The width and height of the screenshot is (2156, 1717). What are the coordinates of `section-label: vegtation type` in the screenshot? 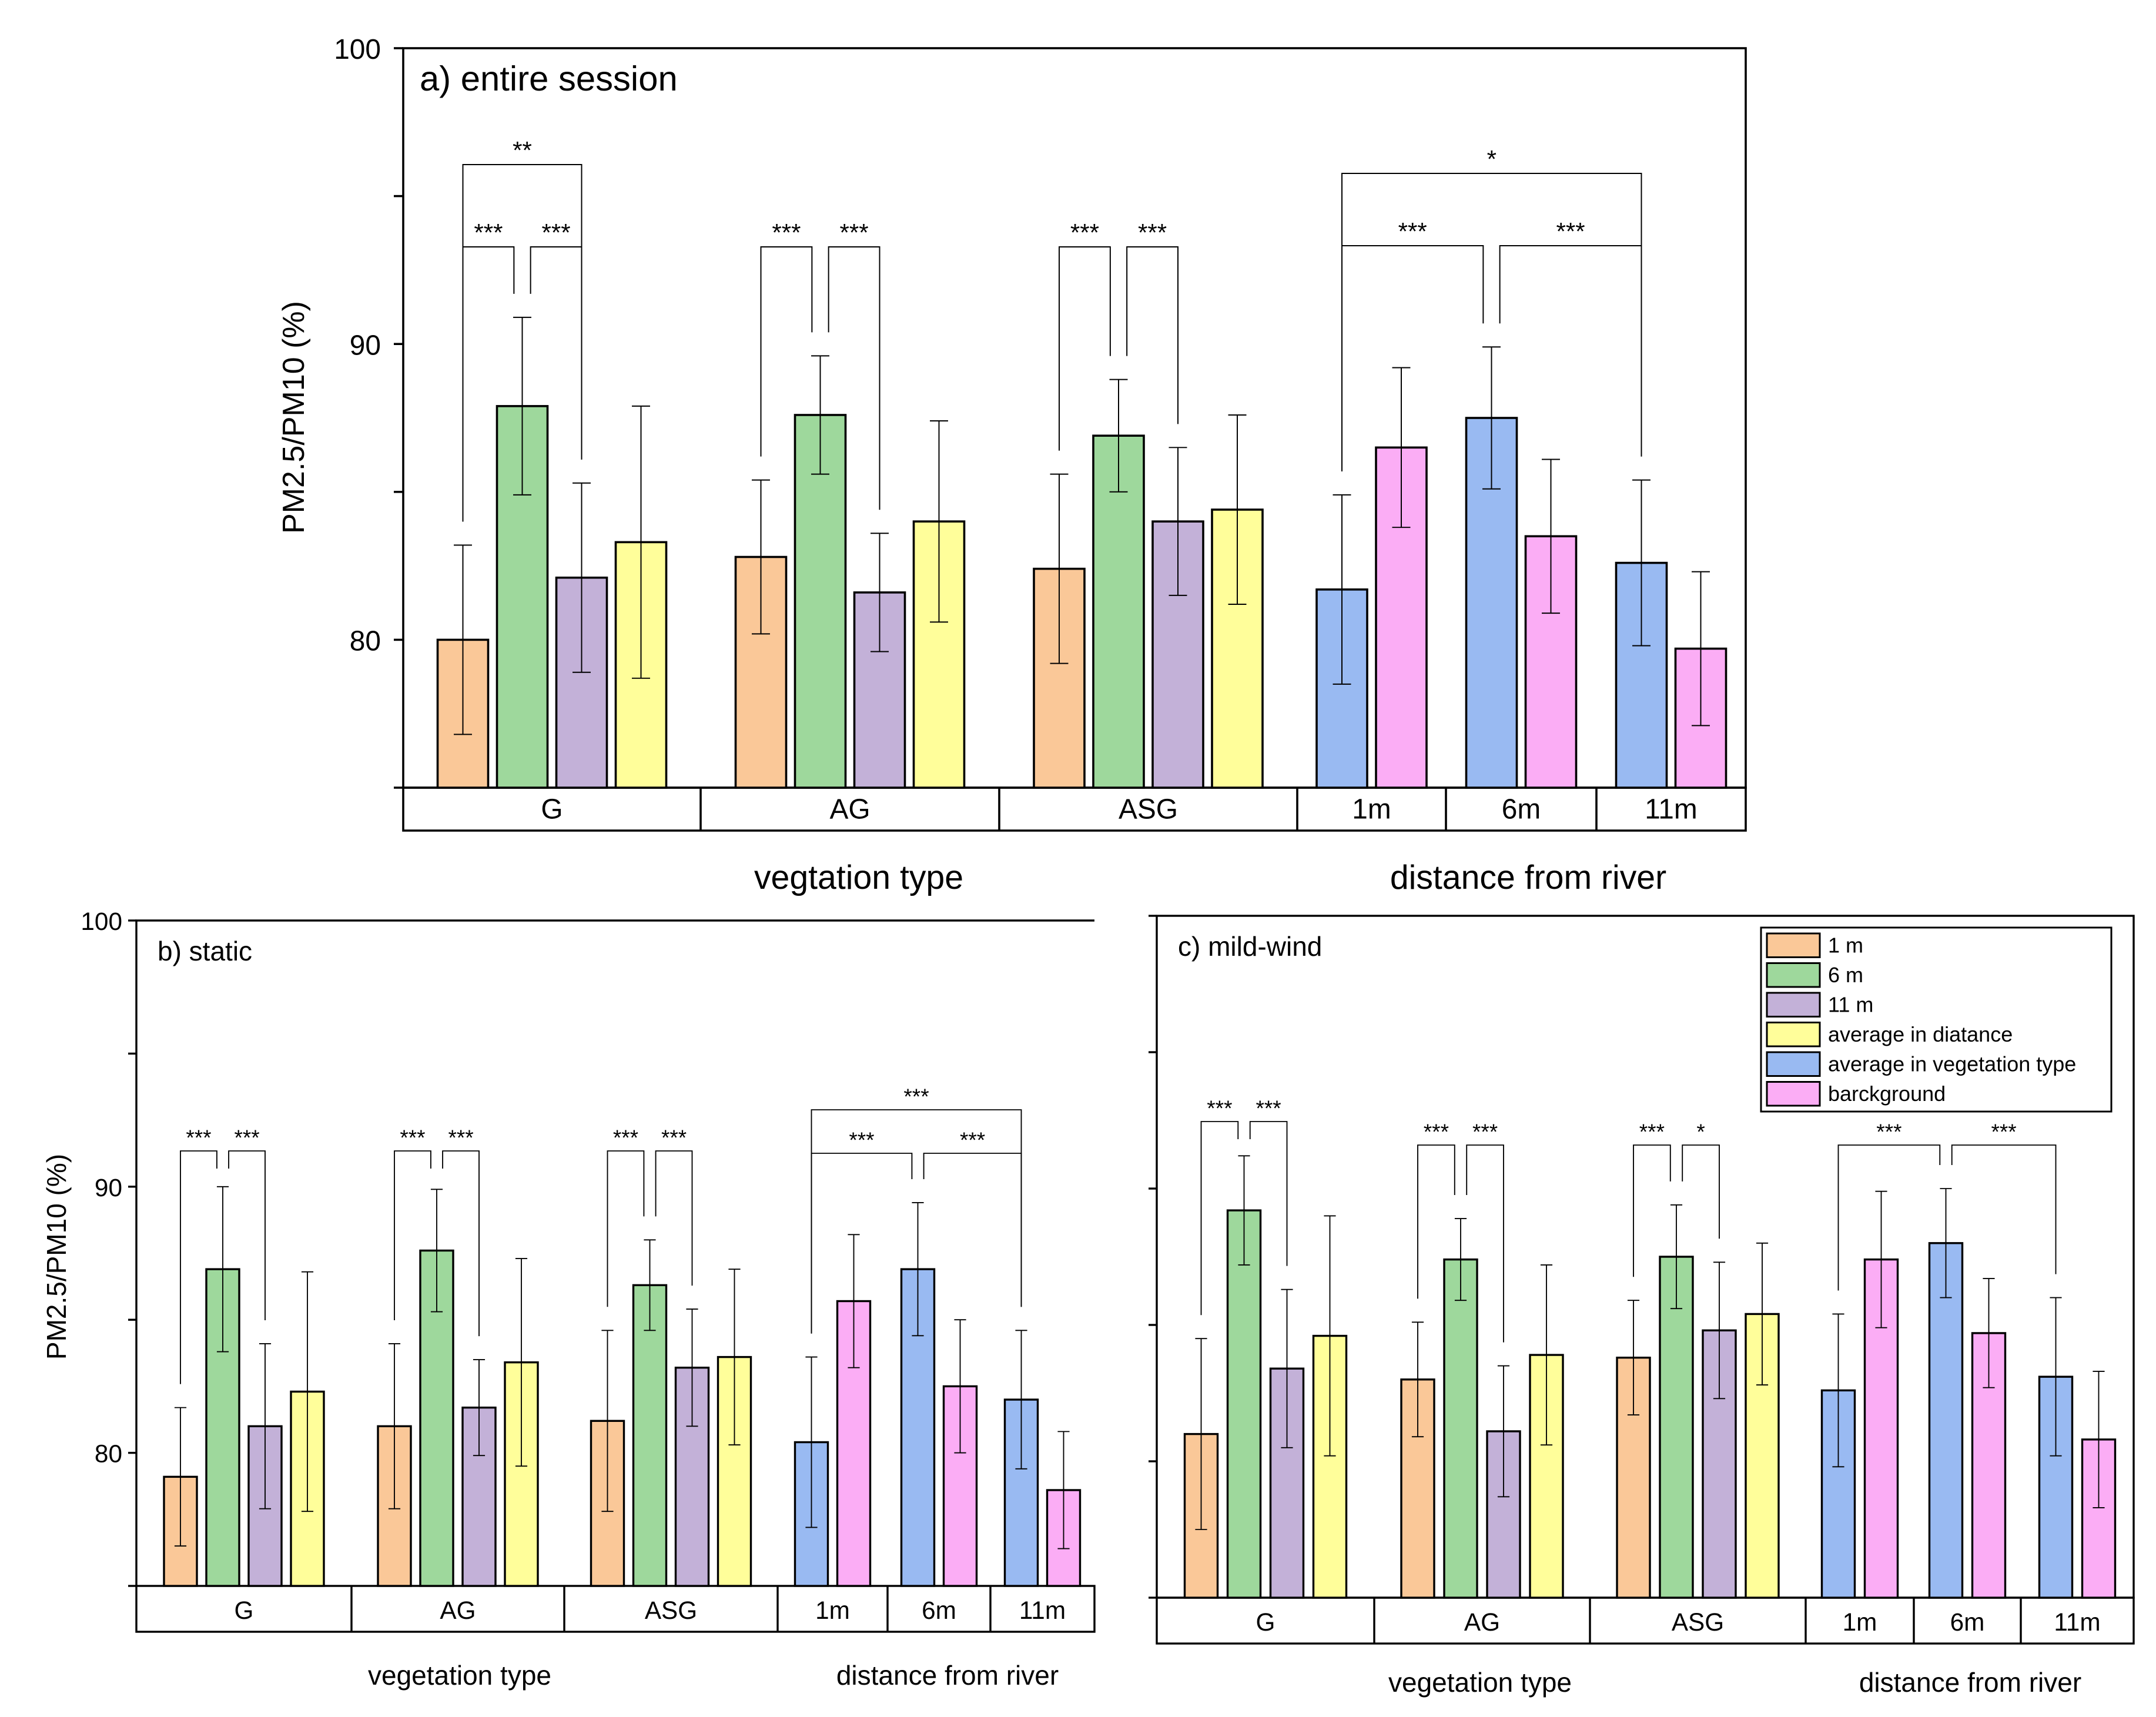 It's located at (858, 877).